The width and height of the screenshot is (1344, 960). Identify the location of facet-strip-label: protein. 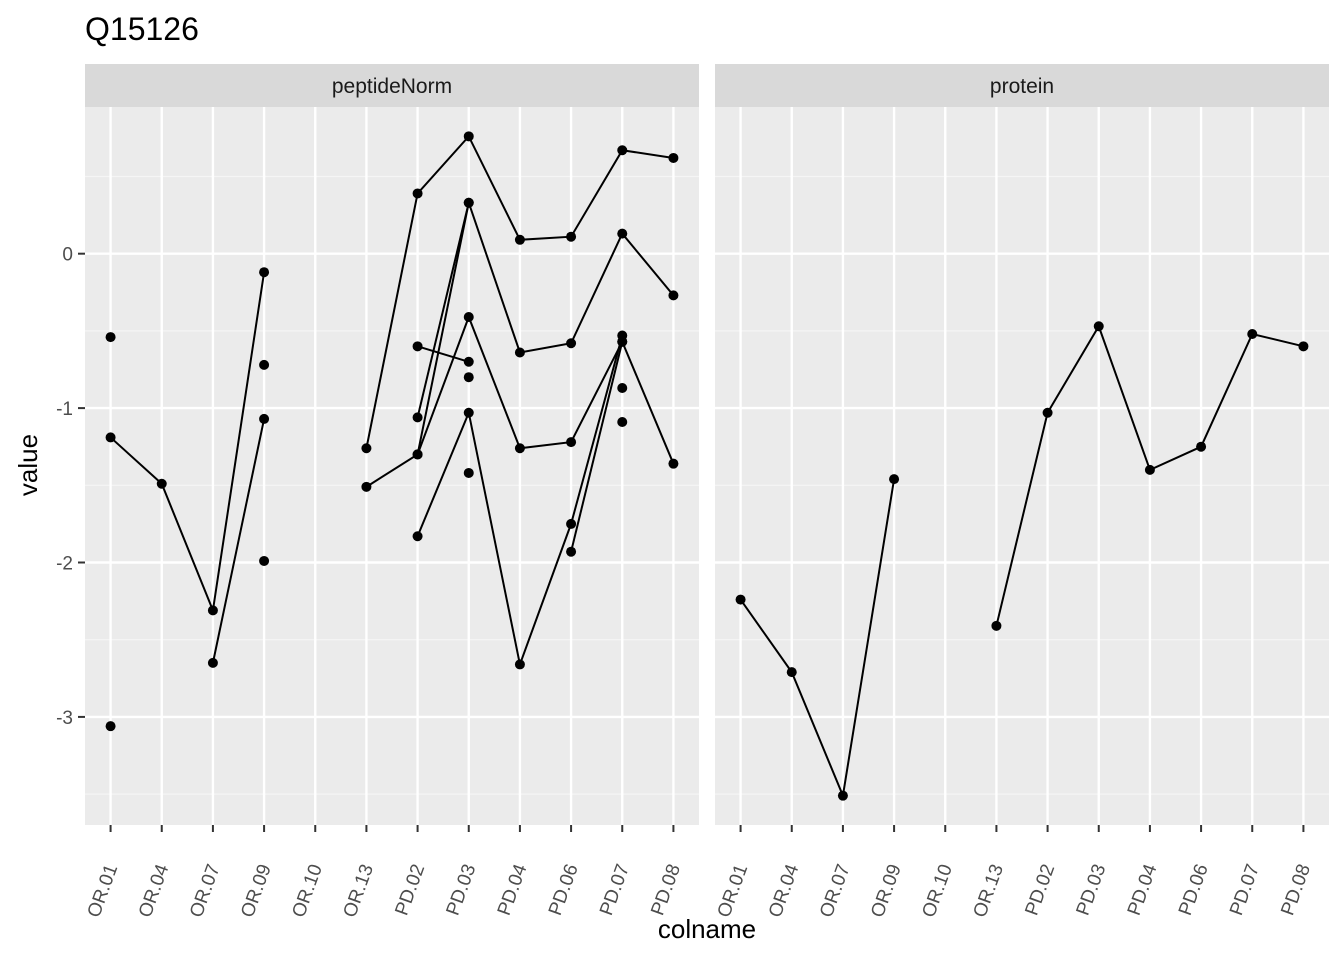
(1022, 86).